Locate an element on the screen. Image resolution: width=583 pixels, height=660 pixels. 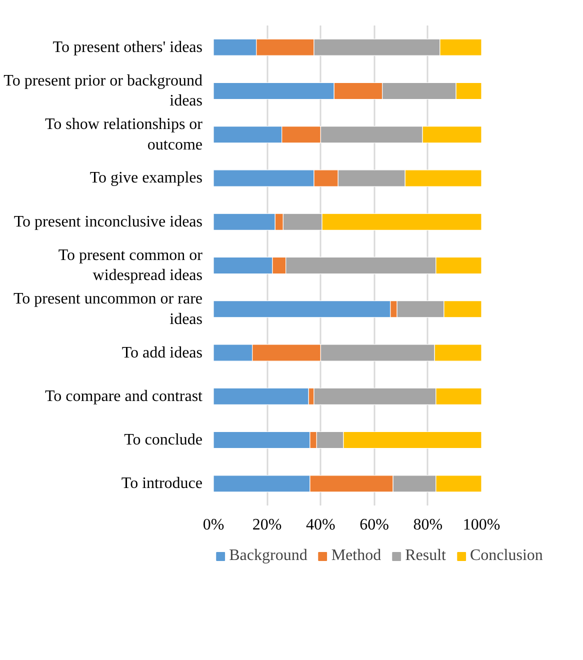
x-tick-label: 20% is located at coordinates (267, 525).